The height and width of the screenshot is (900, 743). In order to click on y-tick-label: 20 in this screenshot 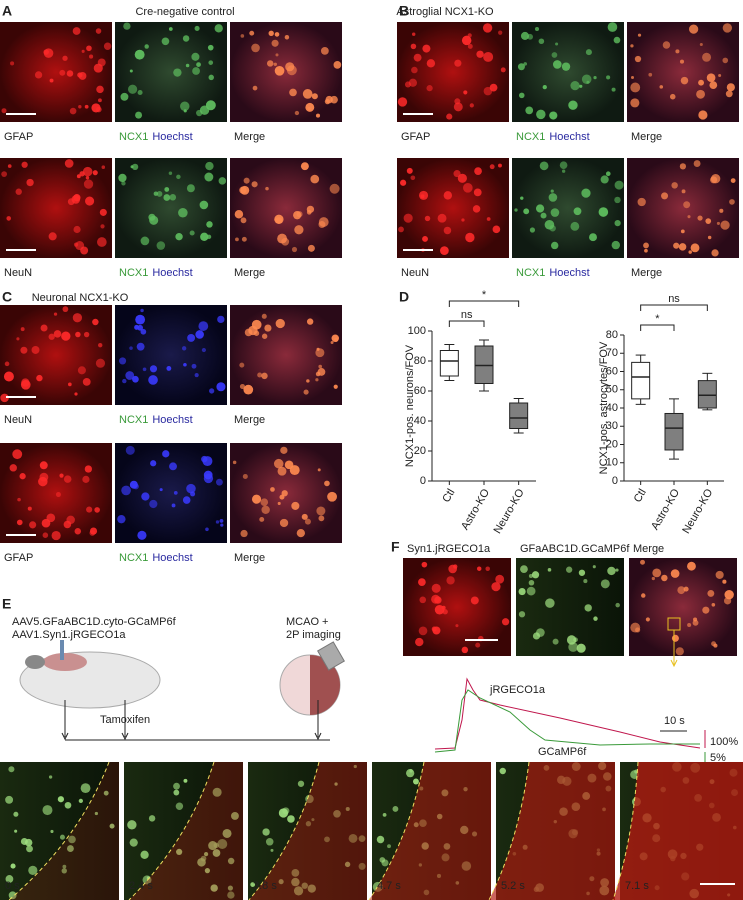, I will do `click(420, 451)`.